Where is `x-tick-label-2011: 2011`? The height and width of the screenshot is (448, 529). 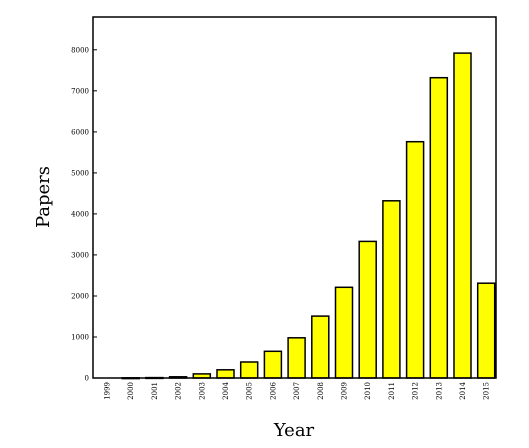
x-tick-label-2011: 2011 is located at coordinates (392, 391).